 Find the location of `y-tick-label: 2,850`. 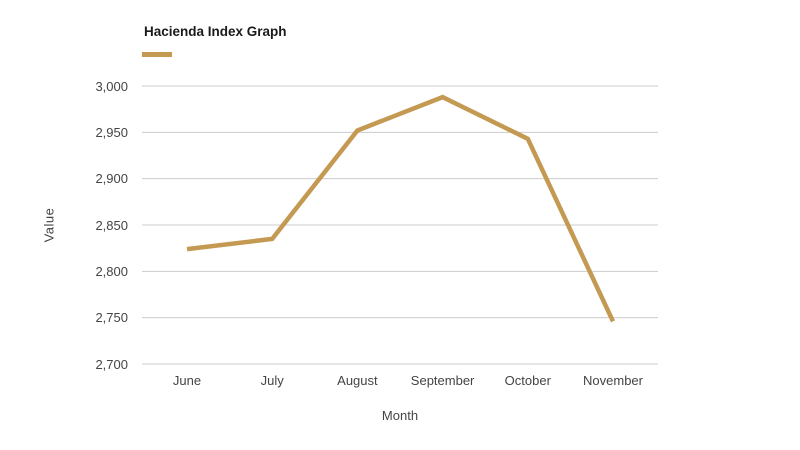

y-tick-label: 2,850 is located at coordinates (111, 225).